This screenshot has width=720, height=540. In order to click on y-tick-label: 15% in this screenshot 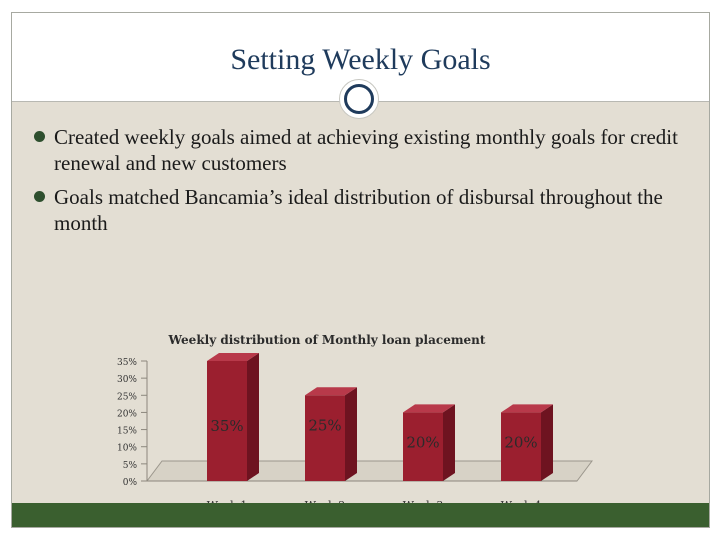, I will do `click(127, 432)`.